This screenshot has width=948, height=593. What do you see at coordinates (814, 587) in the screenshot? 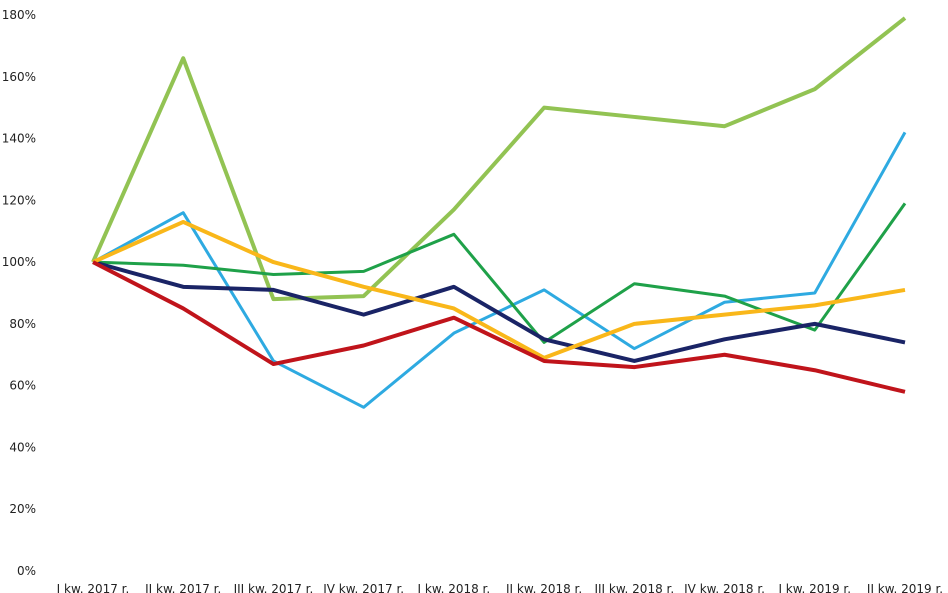
I see `x-tick-label: I kw. 2019 r.` at bounding box center [814, 587].